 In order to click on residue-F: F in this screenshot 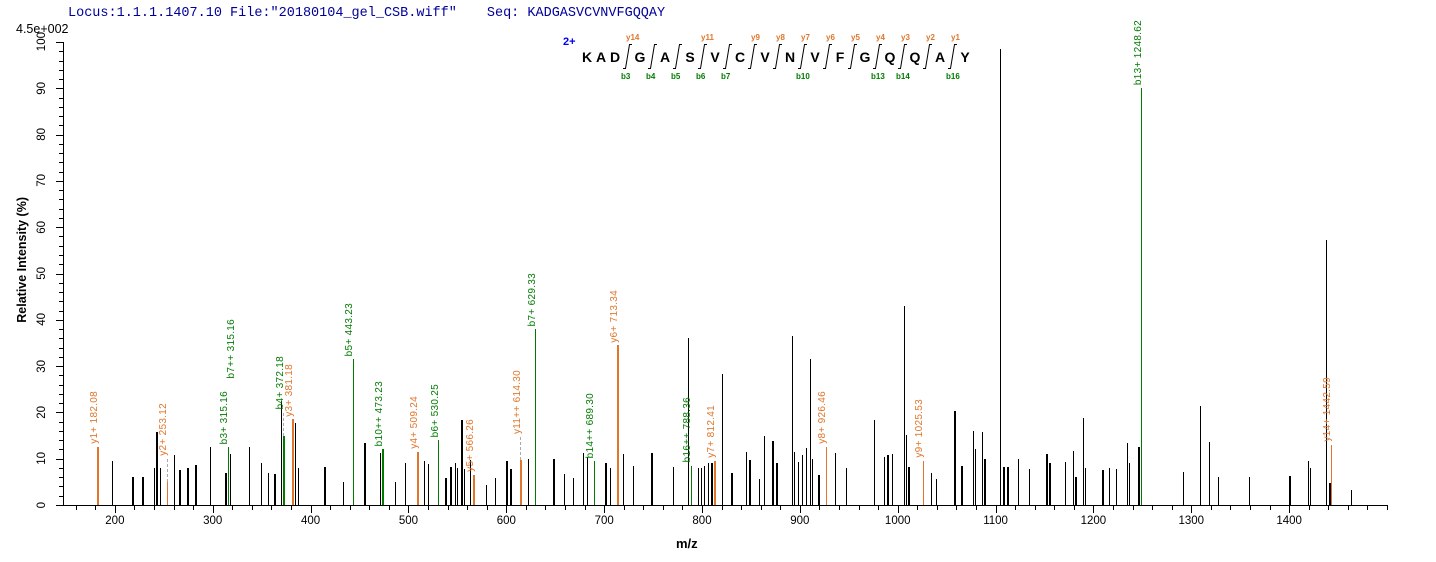, I will do `click(840, 57)`.